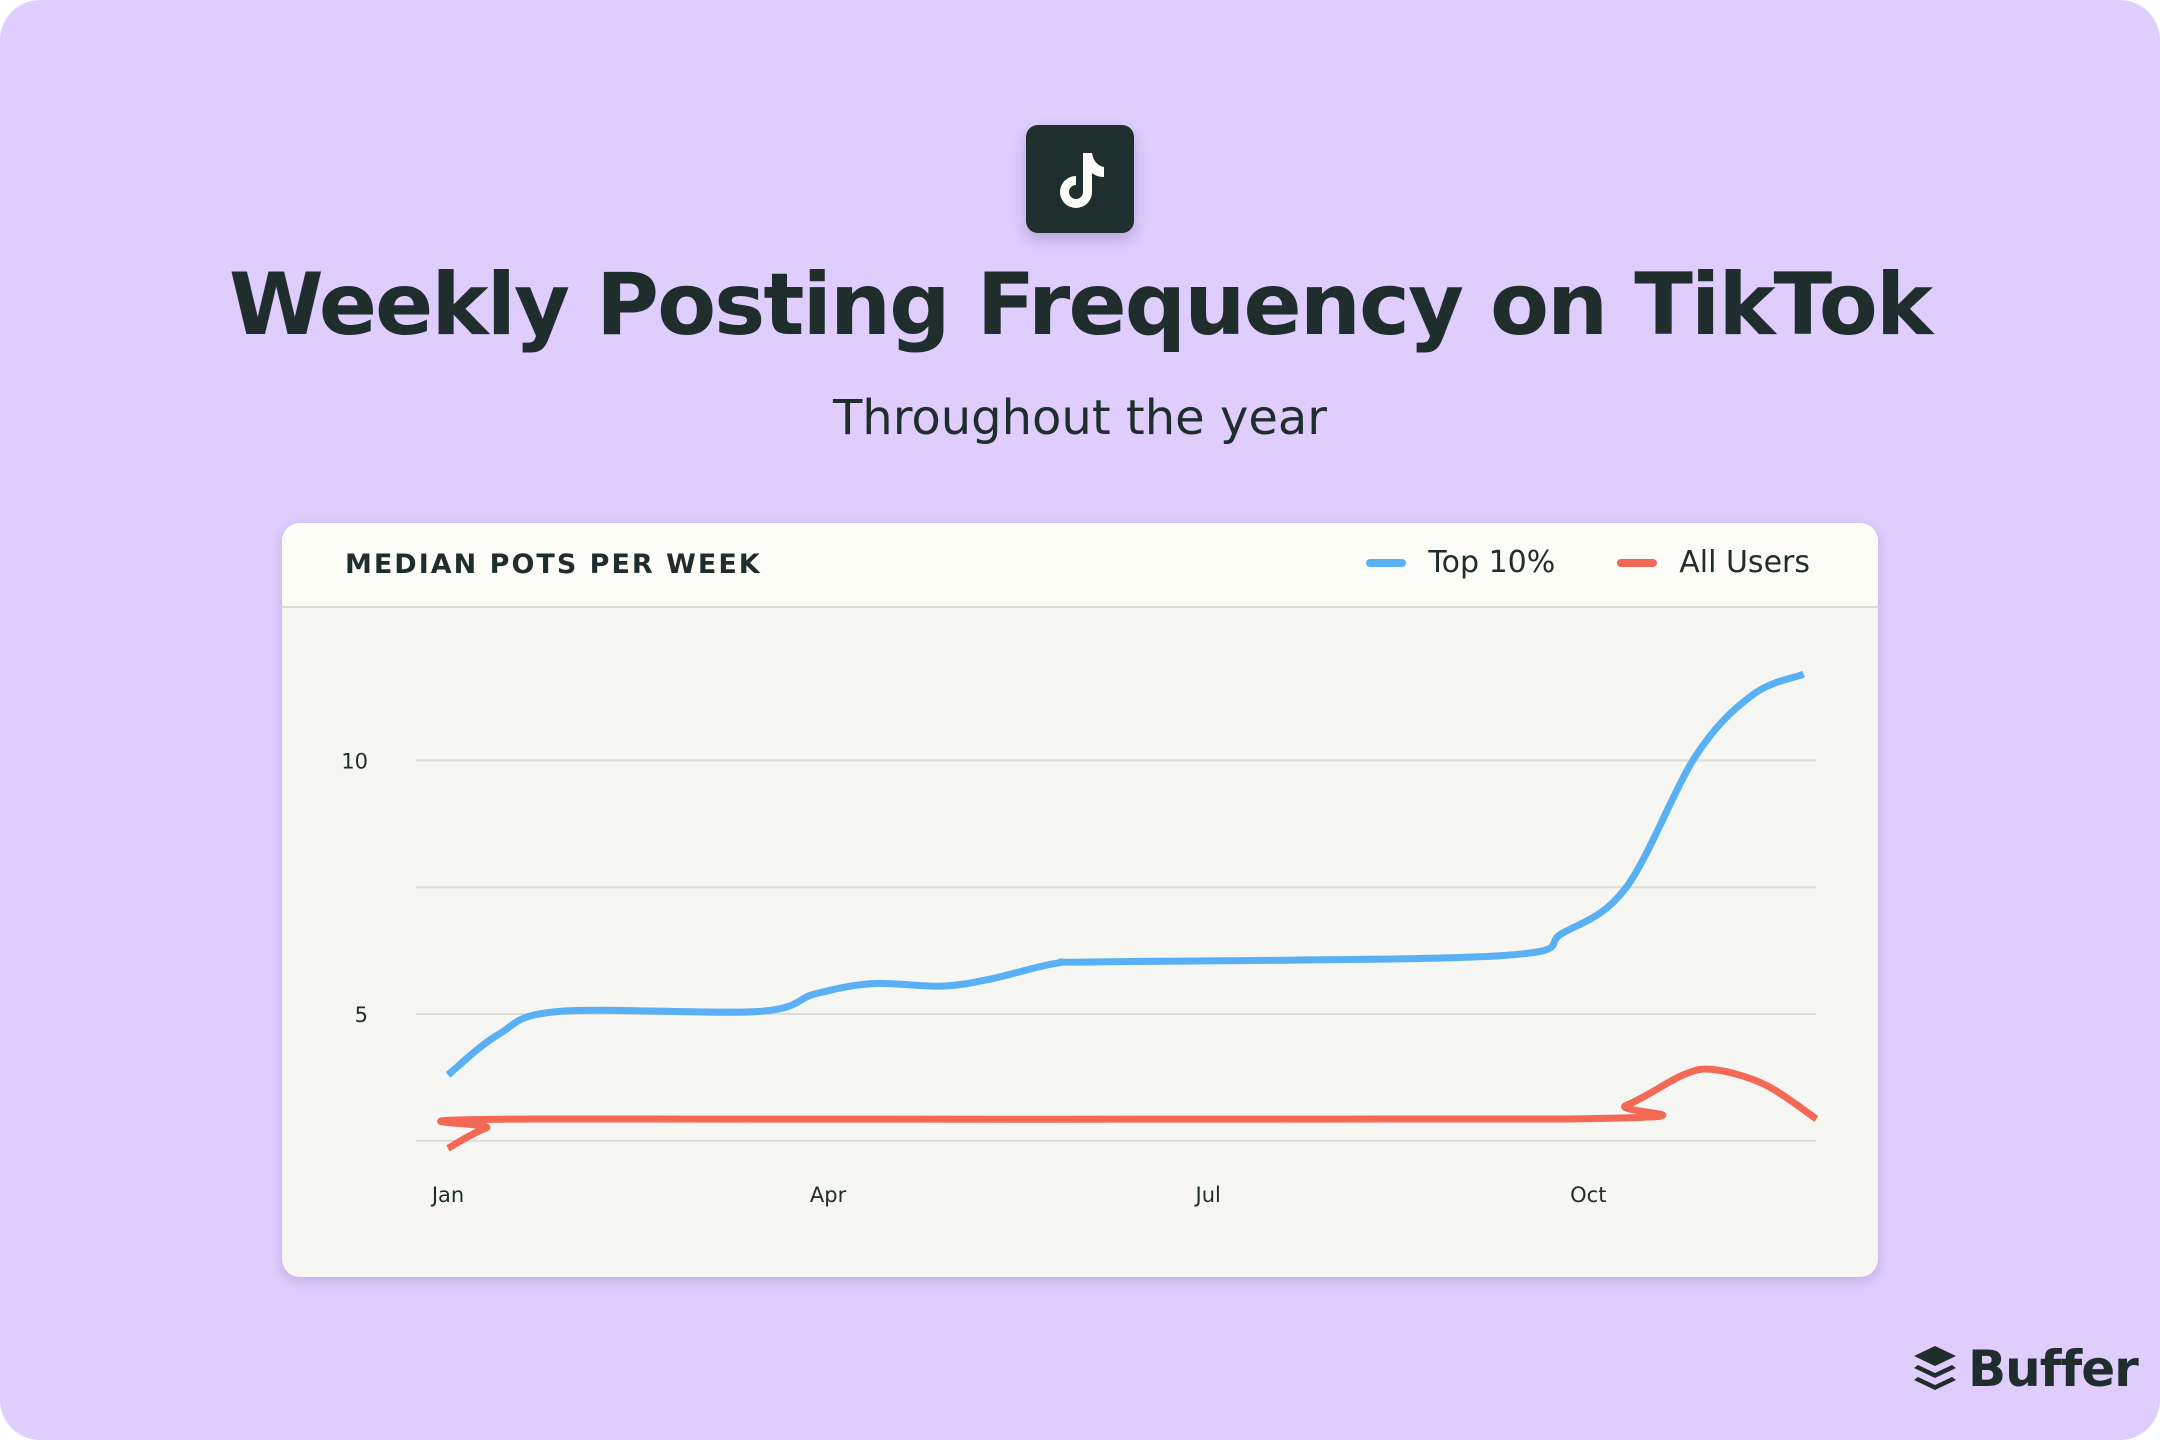  What do you see at coordinates (553, 564) in the screenshot?
I see `chart-title: MEDIAN POTS PER WEEK` at bounding box center [553, 564].